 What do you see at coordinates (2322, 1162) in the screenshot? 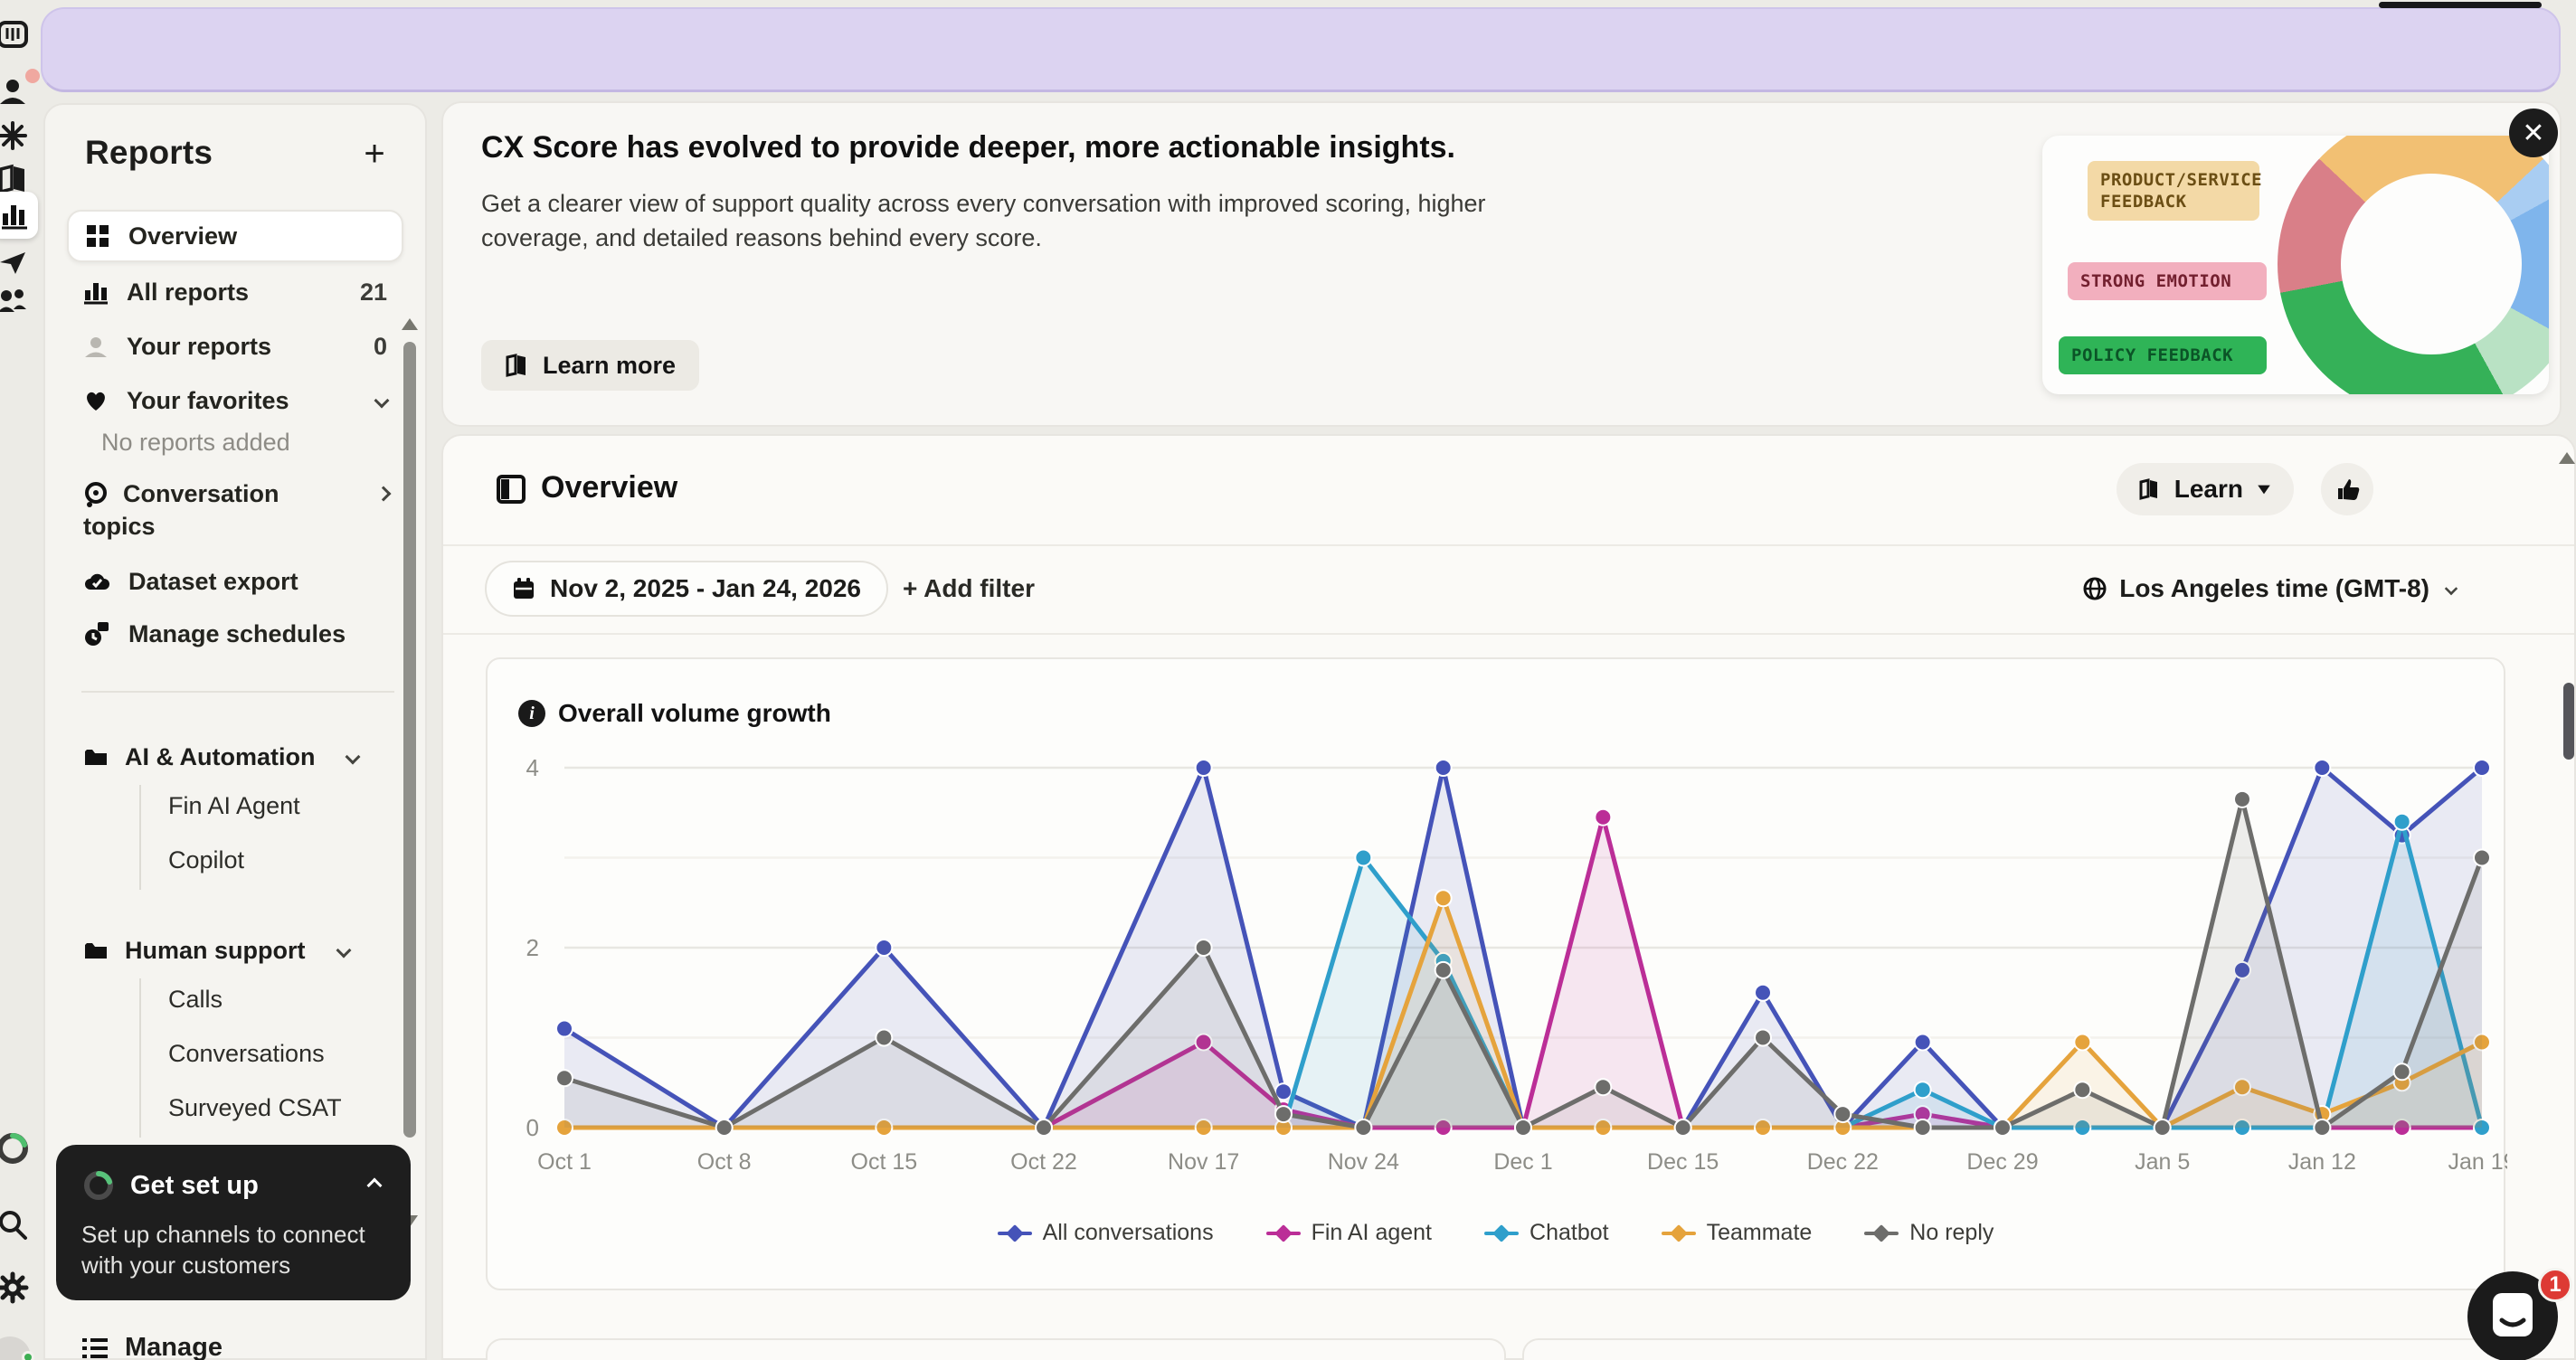
I see `x-axis-tick: Jan 12` at bounding box center [2322, 1162].